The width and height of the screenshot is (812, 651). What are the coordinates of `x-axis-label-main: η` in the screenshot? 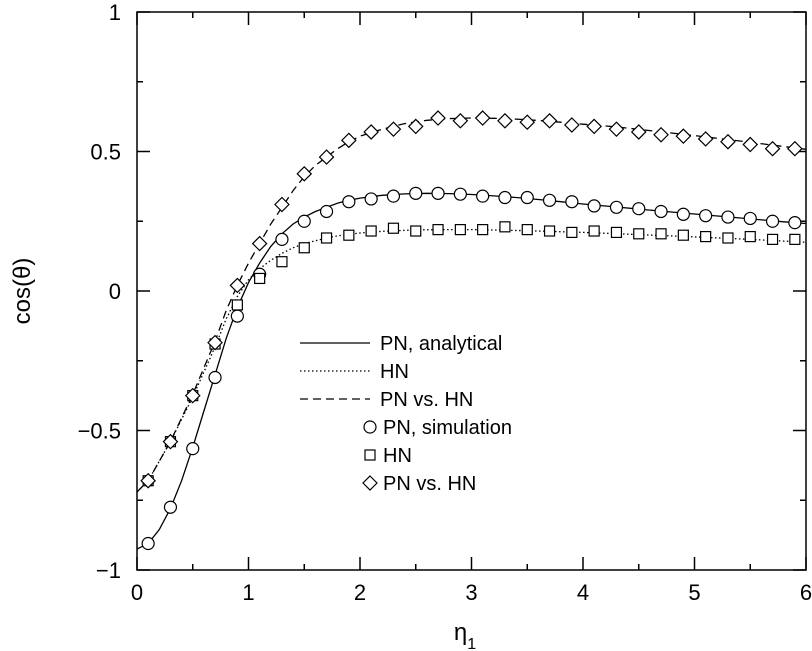 It's located at (460, 632).